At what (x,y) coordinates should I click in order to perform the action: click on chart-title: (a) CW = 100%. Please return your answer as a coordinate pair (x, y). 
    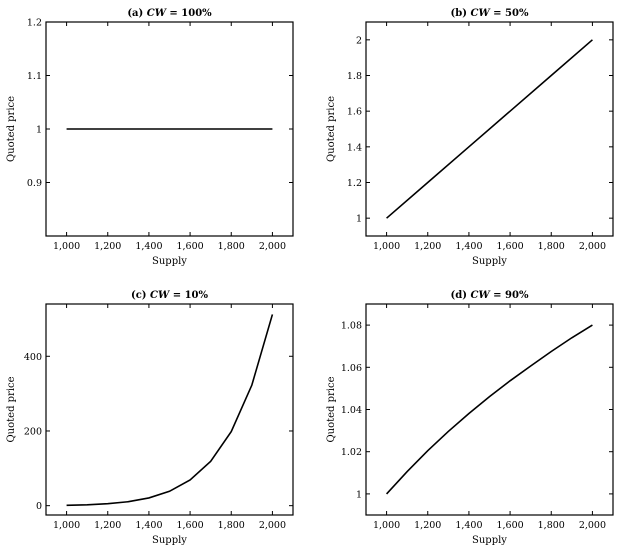
    Looking at the image, I should click on (169, 13).